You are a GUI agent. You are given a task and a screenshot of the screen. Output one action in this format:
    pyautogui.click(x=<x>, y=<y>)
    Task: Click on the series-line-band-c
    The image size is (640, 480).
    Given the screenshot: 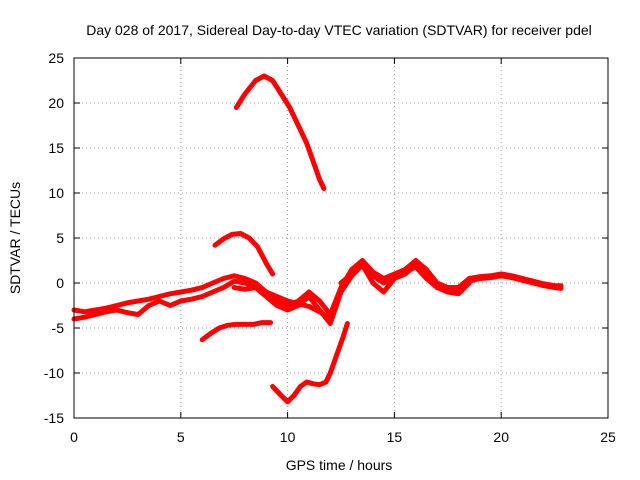 What is the action you would take?
    pyautogui.click(x=282, y=303)
    